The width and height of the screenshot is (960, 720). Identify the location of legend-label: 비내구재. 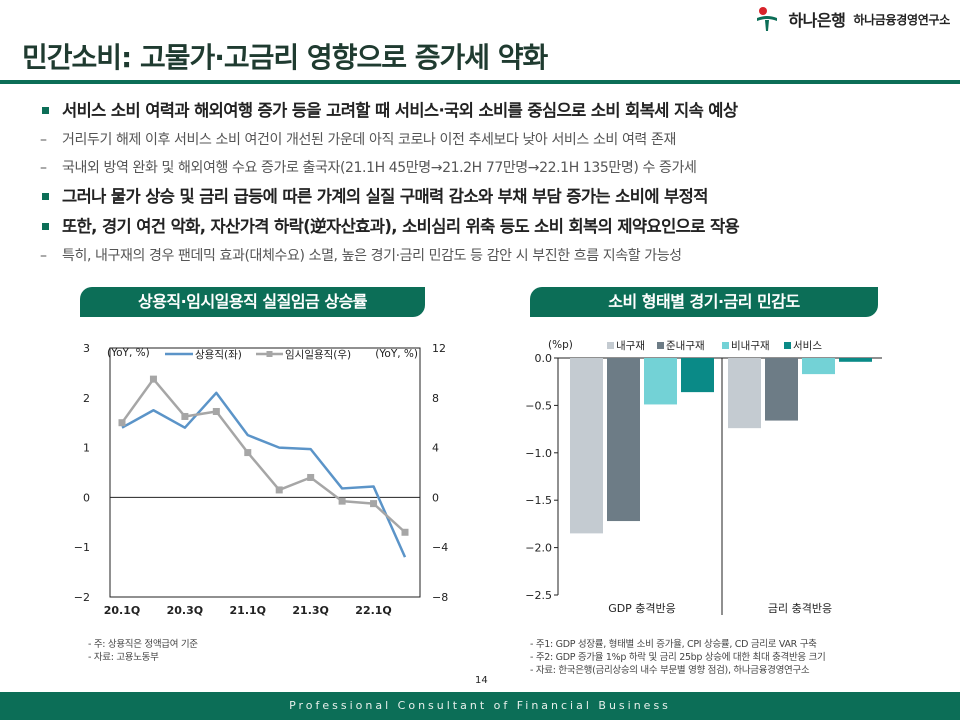
(750, 346).